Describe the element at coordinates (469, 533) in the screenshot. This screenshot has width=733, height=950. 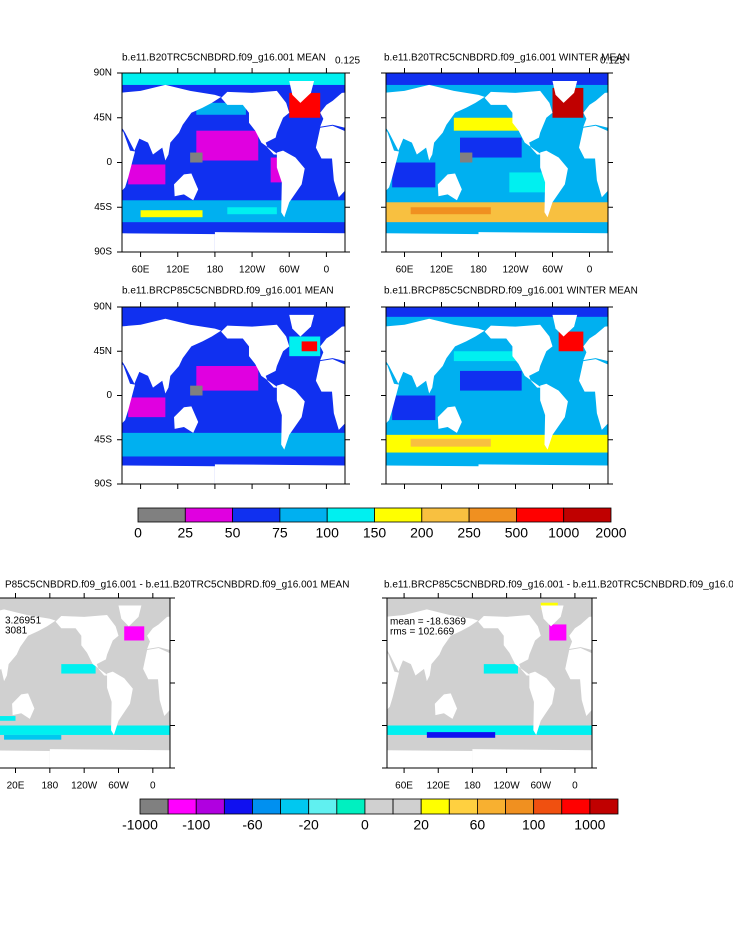
I see `colorbar-label: 250` at that location.